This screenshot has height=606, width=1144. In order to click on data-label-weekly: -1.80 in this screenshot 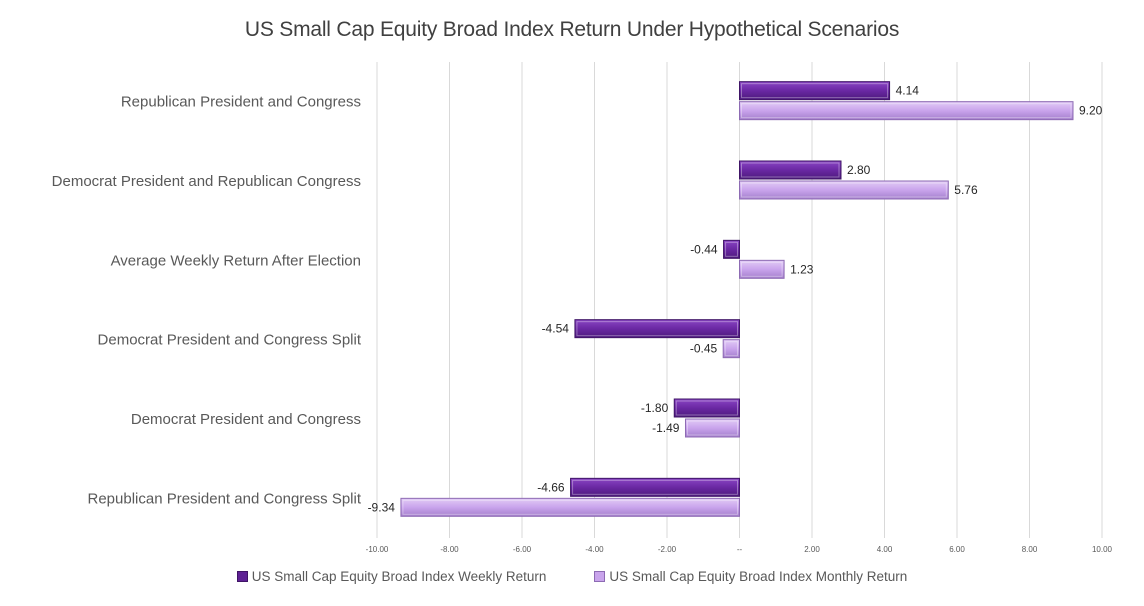, I will do `click(655, 408)`.